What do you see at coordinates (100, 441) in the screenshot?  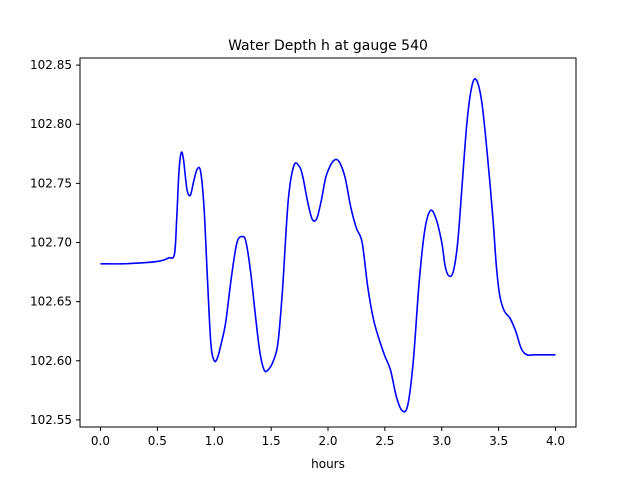 I see `x-tick-label: 0.0` at bounding box center [100, 441].